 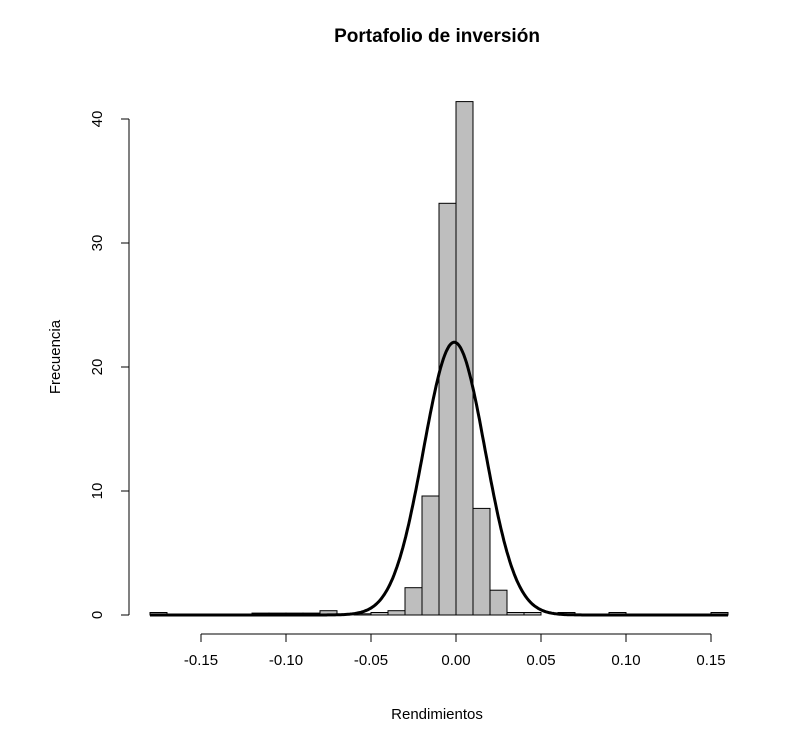 I want to click on y-axis: 0 10 20 30 40, so click(x=109, y=365).